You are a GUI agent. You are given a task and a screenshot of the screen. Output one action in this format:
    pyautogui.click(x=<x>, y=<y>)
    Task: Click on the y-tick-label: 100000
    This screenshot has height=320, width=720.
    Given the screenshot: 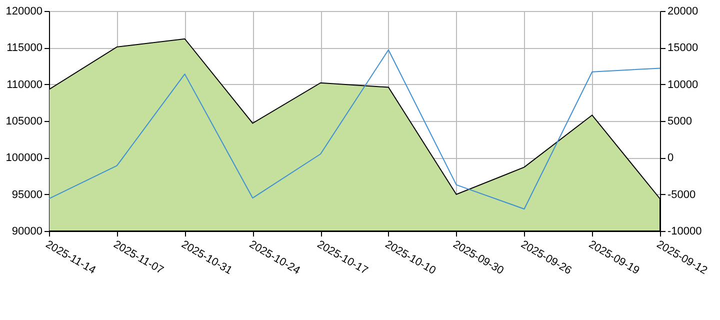 What is the action you would take?
    pyautogui.click(x=24, y=158)
    